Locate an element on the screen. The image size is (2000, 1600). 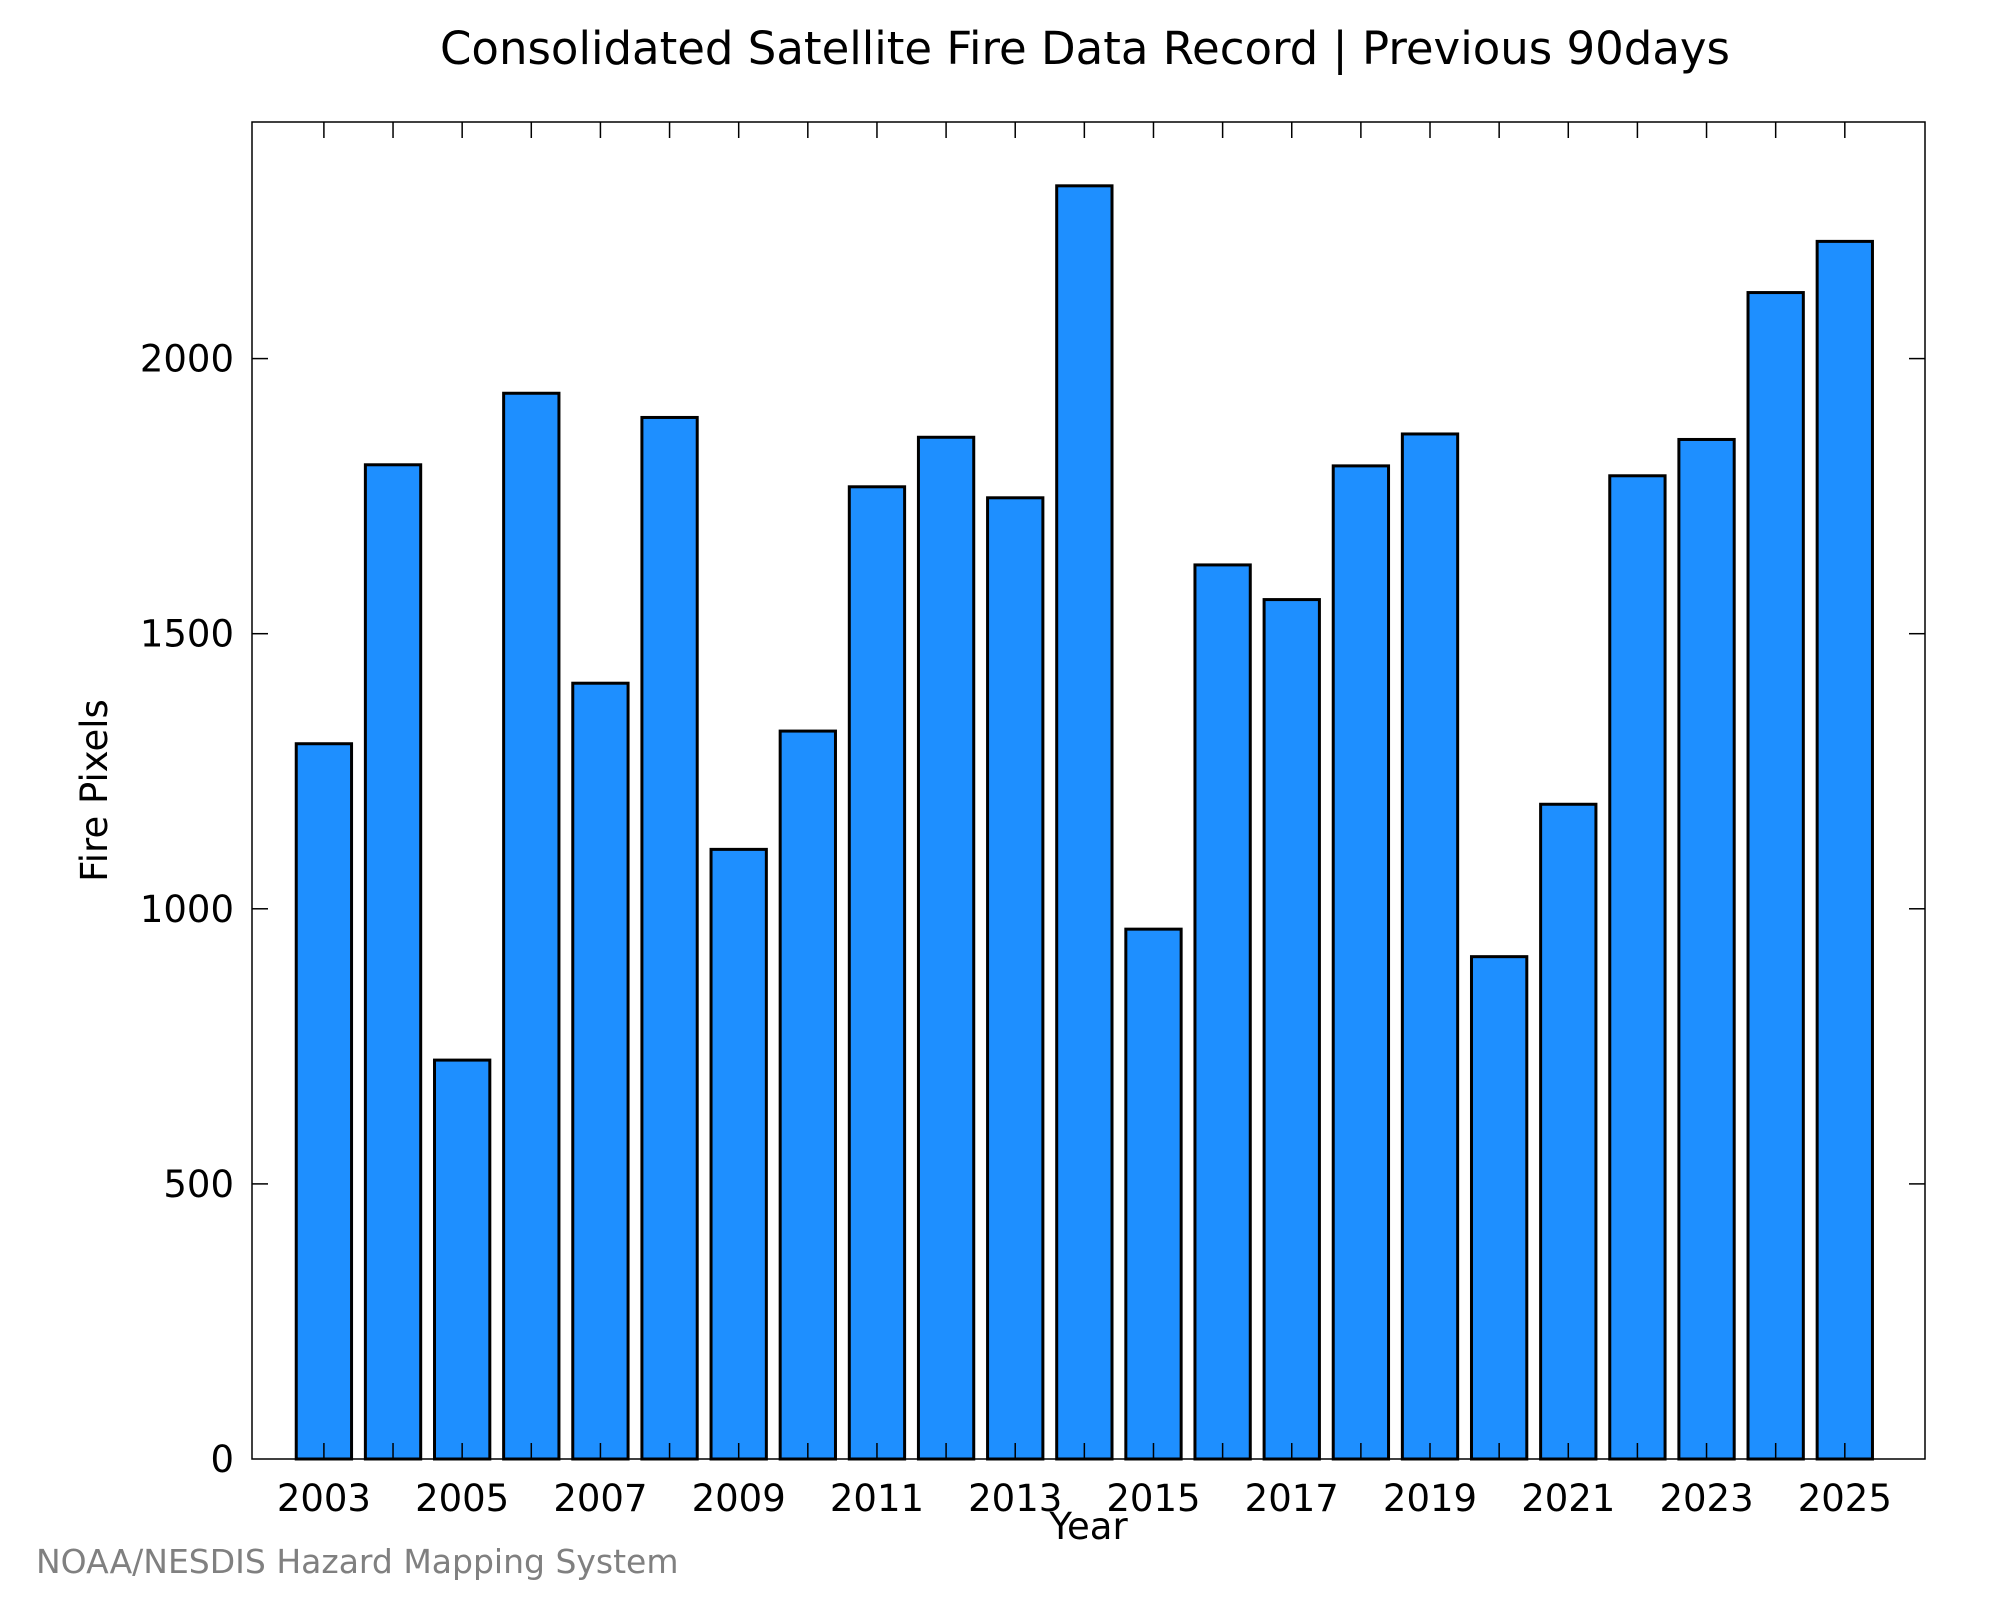
bar-2004 is located at coordinates (393, 962).